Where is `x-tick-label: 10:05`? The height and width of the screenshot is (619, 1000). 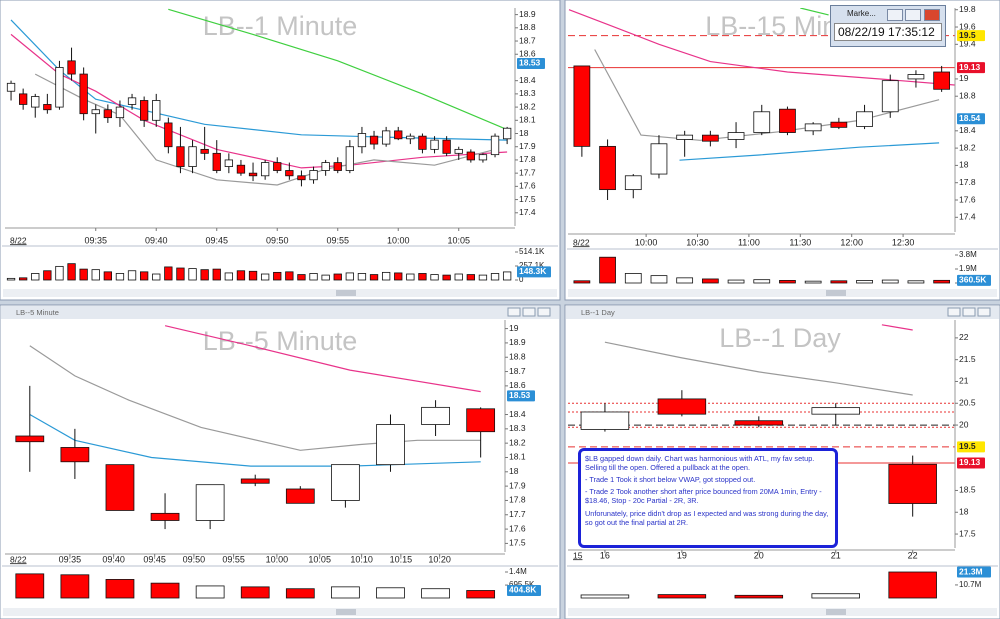 x-tick-label: 10:05 is located at coordinates (319, 559).